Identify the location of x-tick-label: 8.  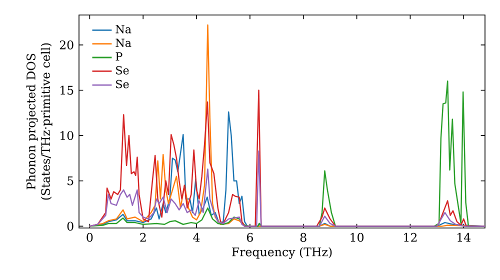
(303, 237).